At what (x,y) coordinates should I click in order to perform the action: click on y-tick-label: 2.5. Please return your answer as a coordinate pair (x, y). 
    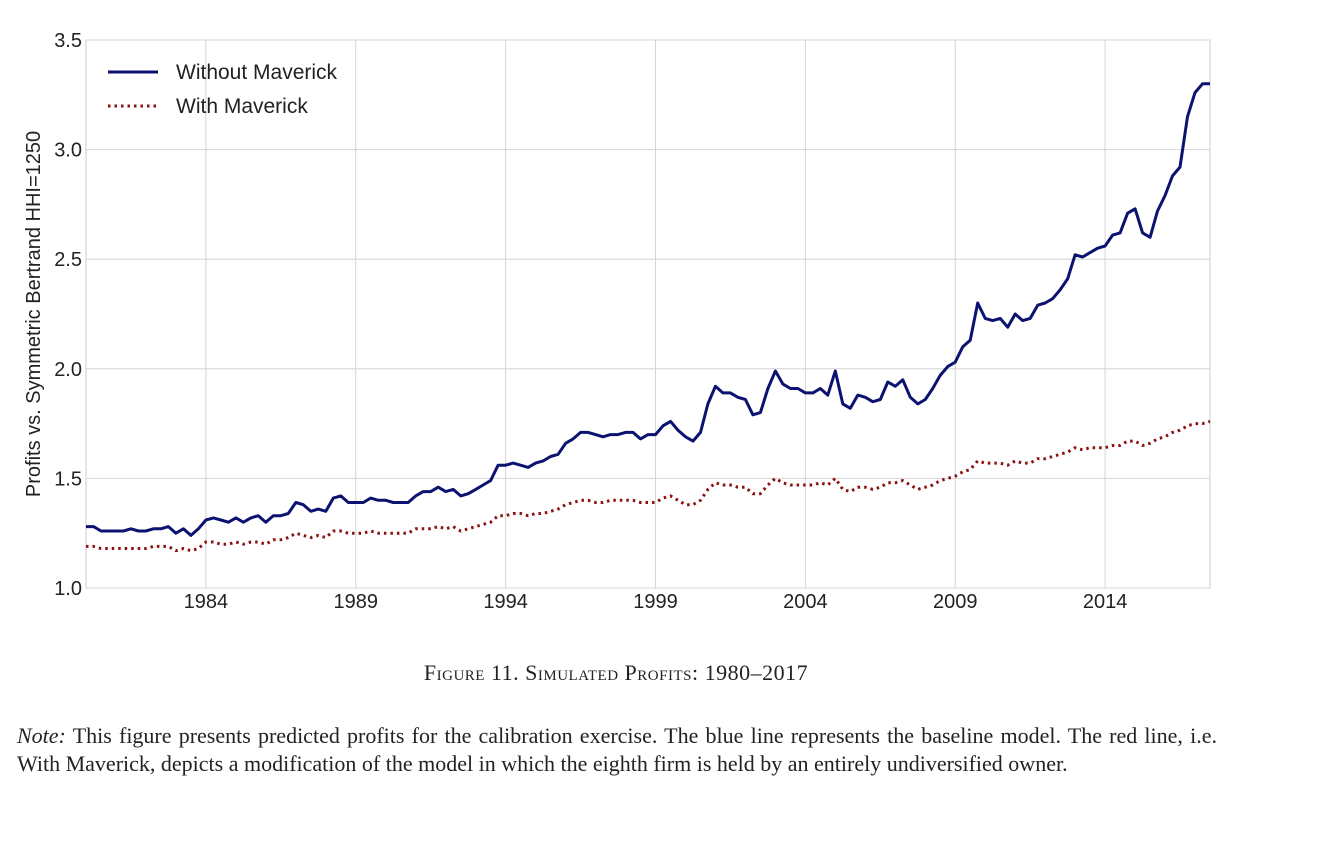
    Looking at the image, I should click on (68, 260).